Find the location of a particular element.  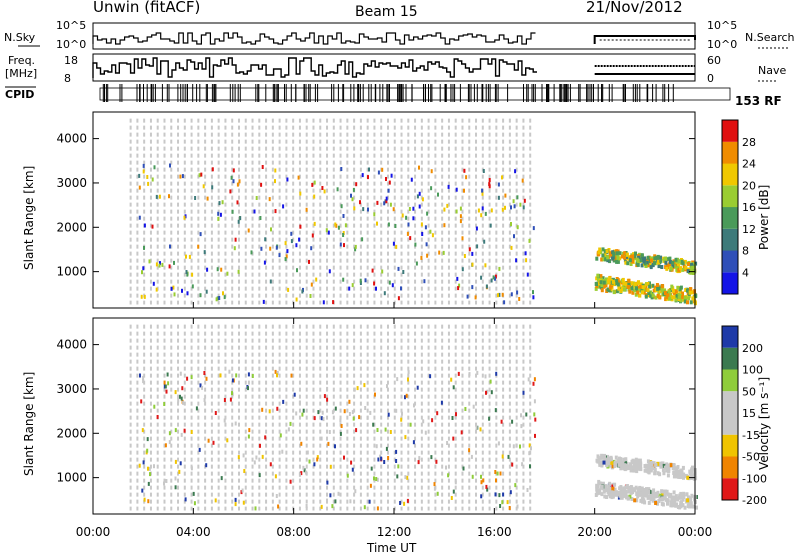

colorbar-tick-label: 12 is located at coordinates (749, 229).